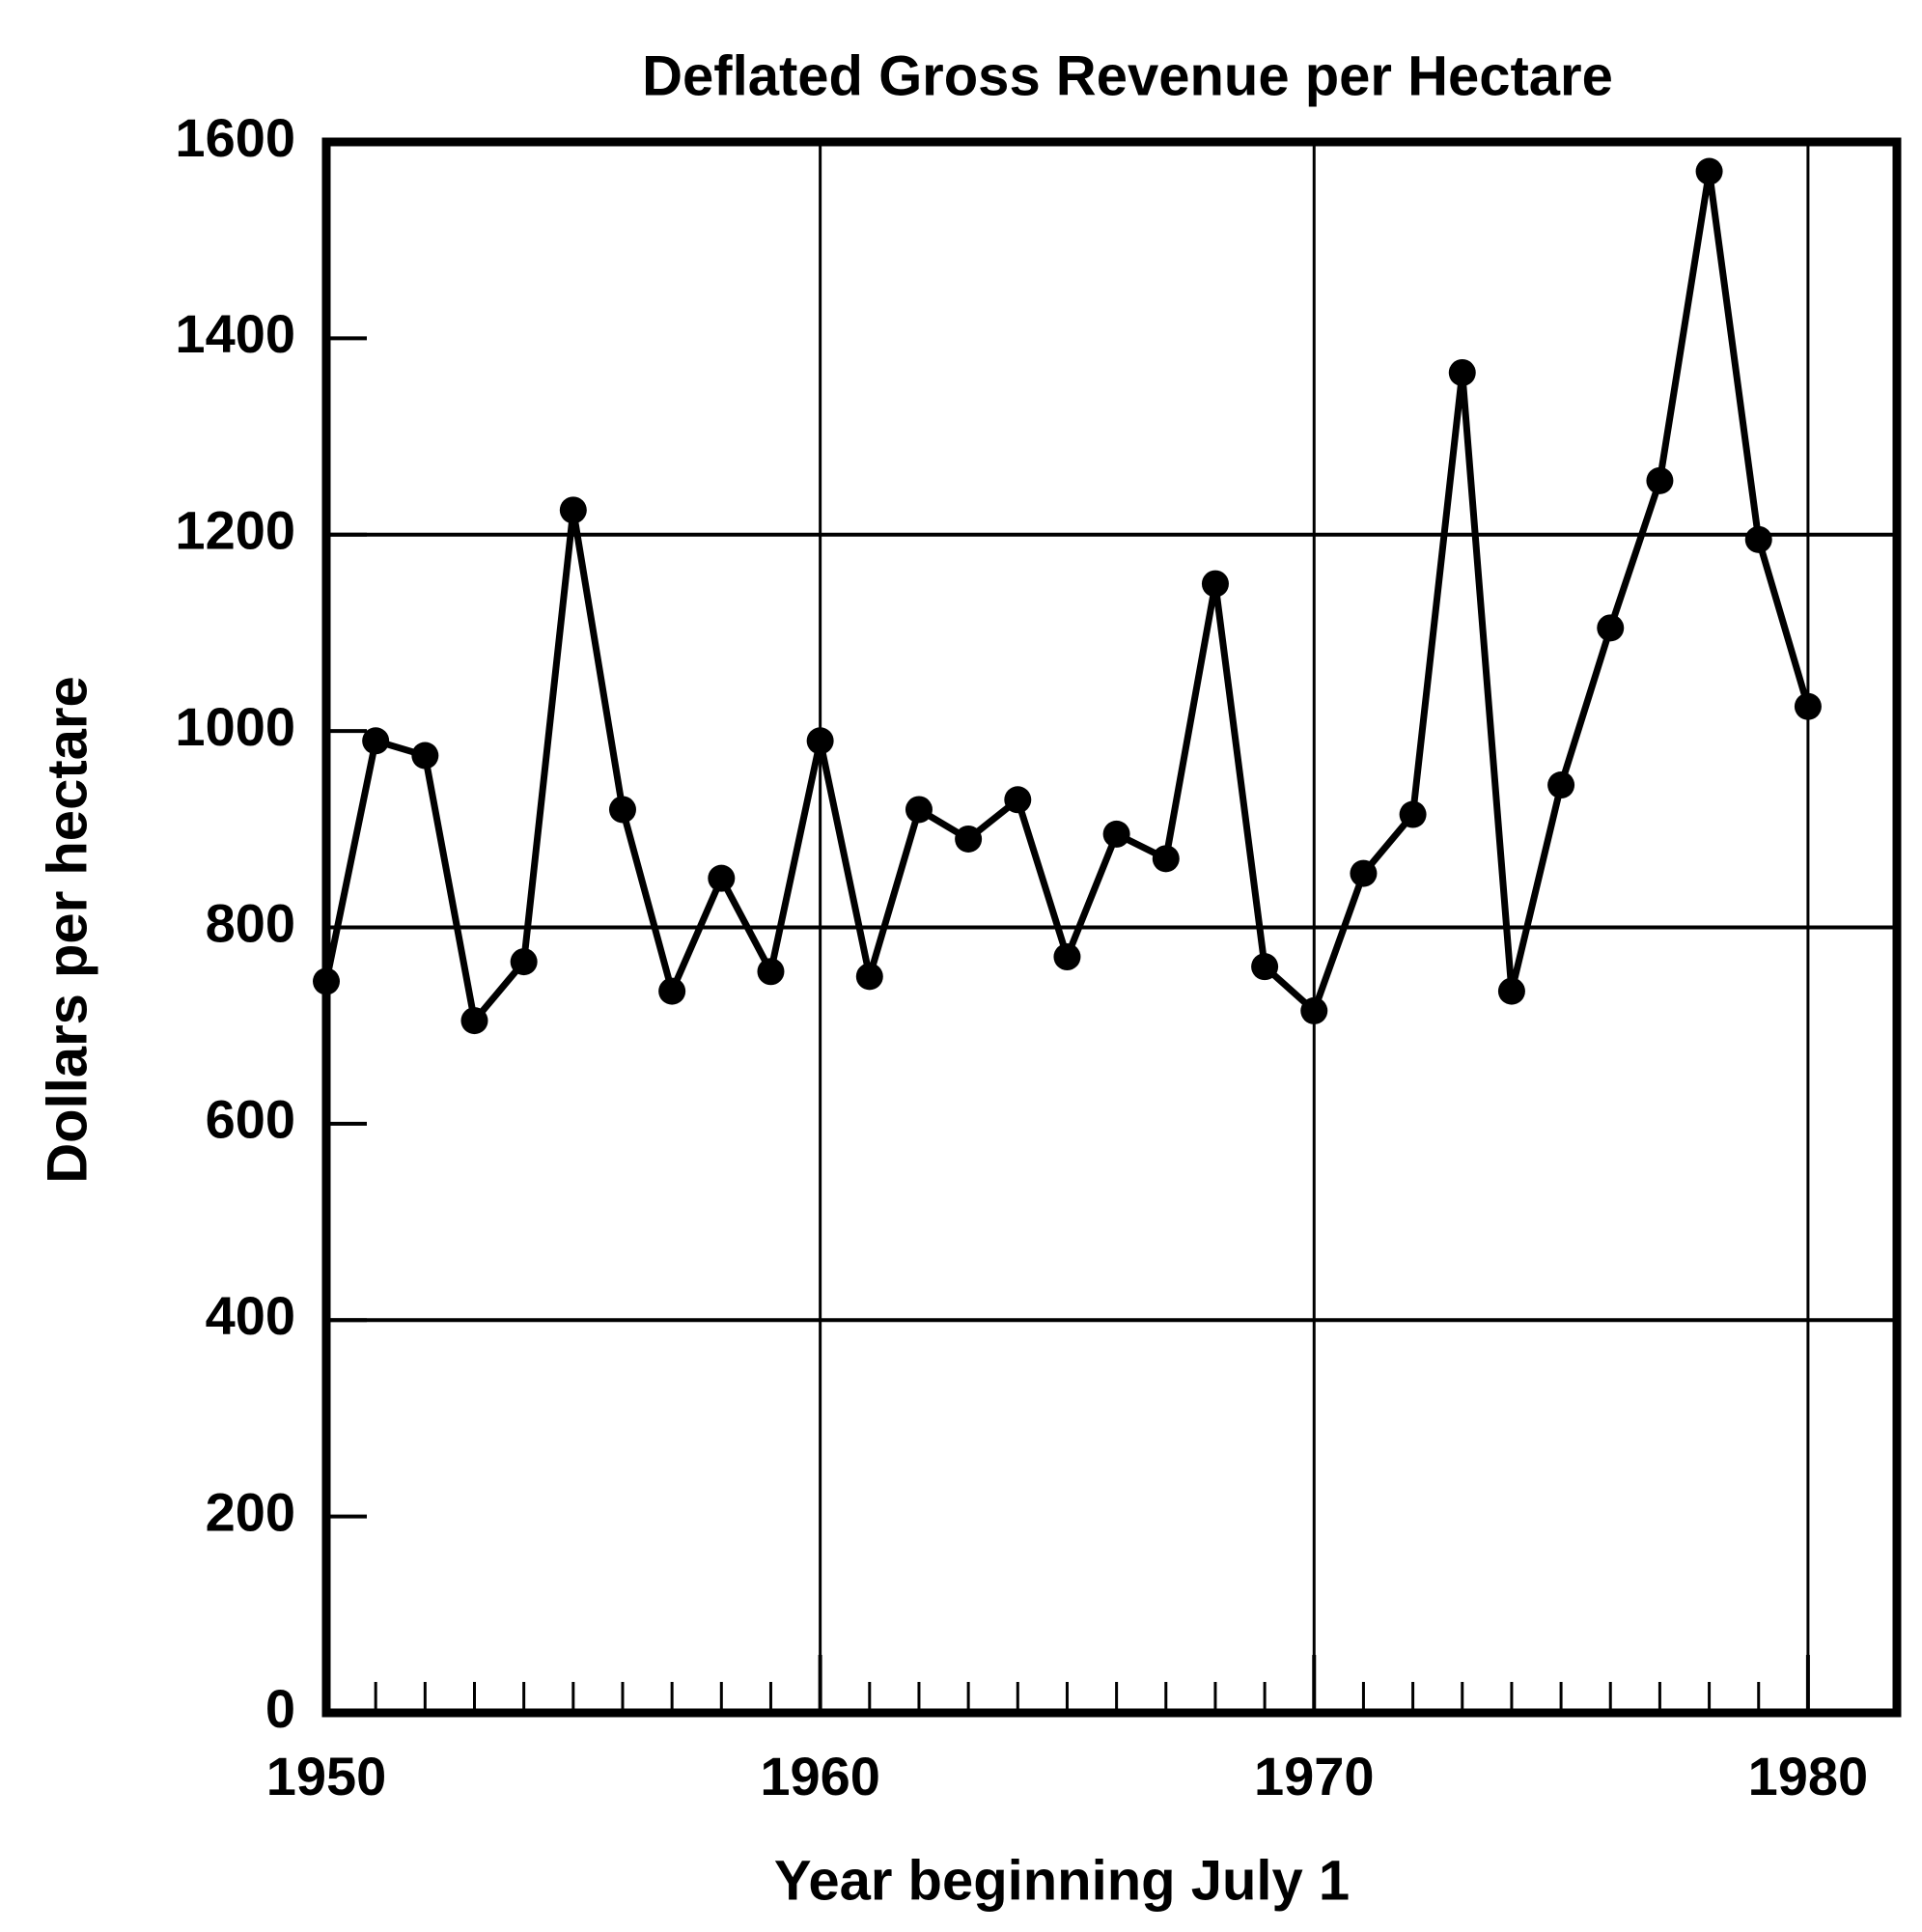 The width and height of the screenshot is (1922, 1932). Describe the element at coordinates (1314, 1776) in the screenshot. I see `x-tick-label: 1970` at that location.